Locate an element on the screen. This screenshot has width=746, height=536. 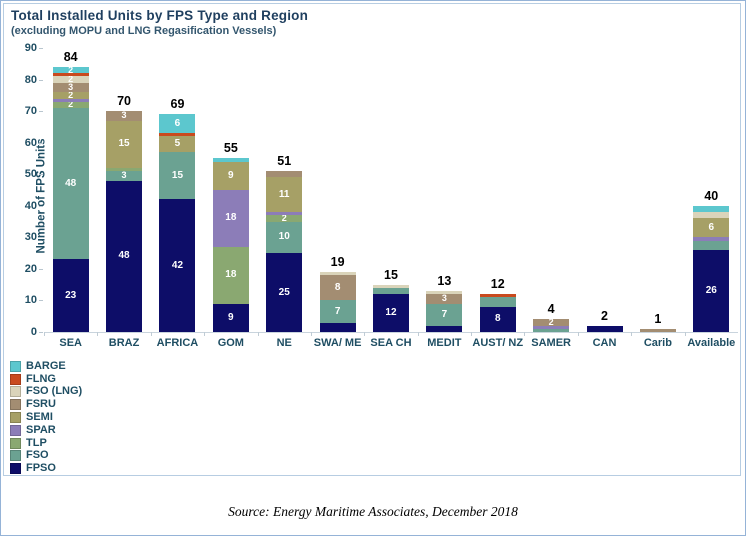
legend-item-fso-lng-: FSO (LNG) is located at coordinates (46, 392).